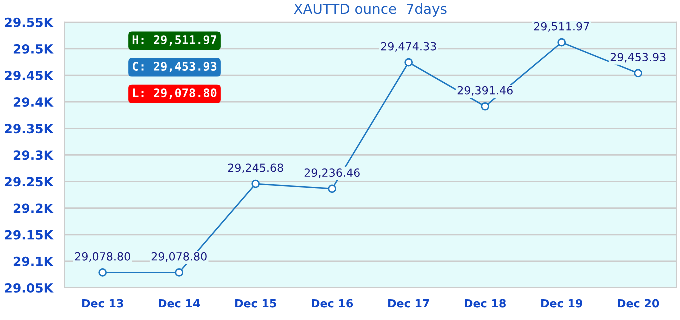 This screenshot has height=320, width=680. What do you see at coordinates (562, 27) in the screenshot?
I see `data-label: 29,511.97` at bounding box center [562, 27].